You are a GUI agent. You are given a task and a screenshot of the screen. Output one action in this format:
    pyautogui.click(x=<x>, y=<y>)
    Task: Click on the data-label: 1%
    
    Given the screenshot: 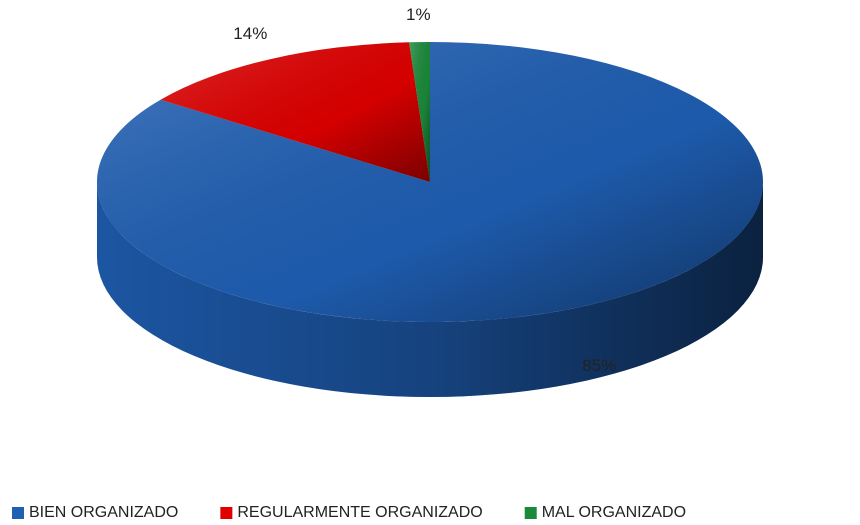 What is the action you would take?
    pyautogui.click(x=418, y=14)
    